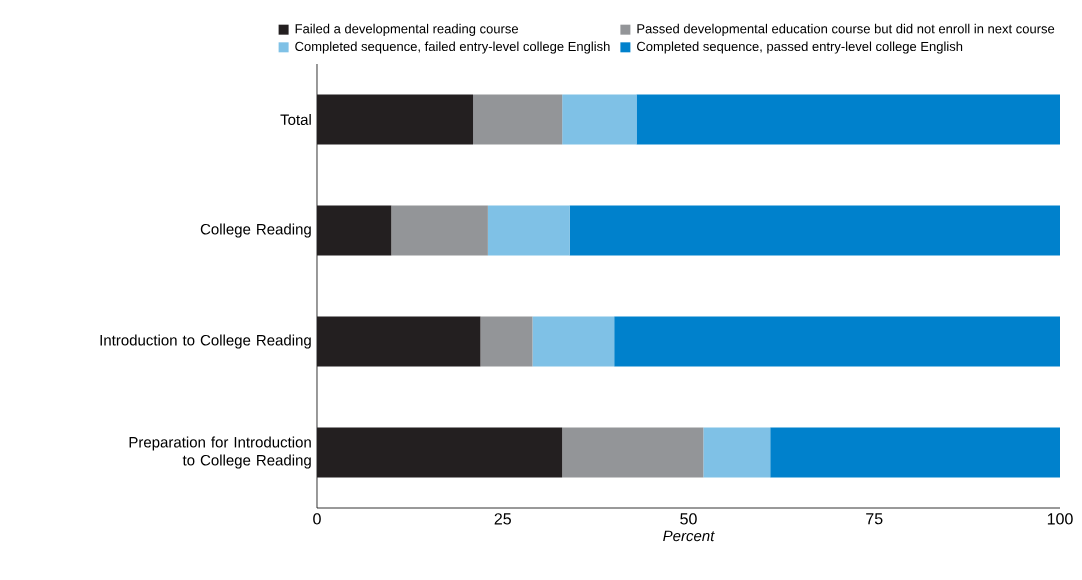  Describe the element at coordinates (452, 47) in the screenshot. I see `legend-label: Completed sequence, failed entry-level college English` at that location.